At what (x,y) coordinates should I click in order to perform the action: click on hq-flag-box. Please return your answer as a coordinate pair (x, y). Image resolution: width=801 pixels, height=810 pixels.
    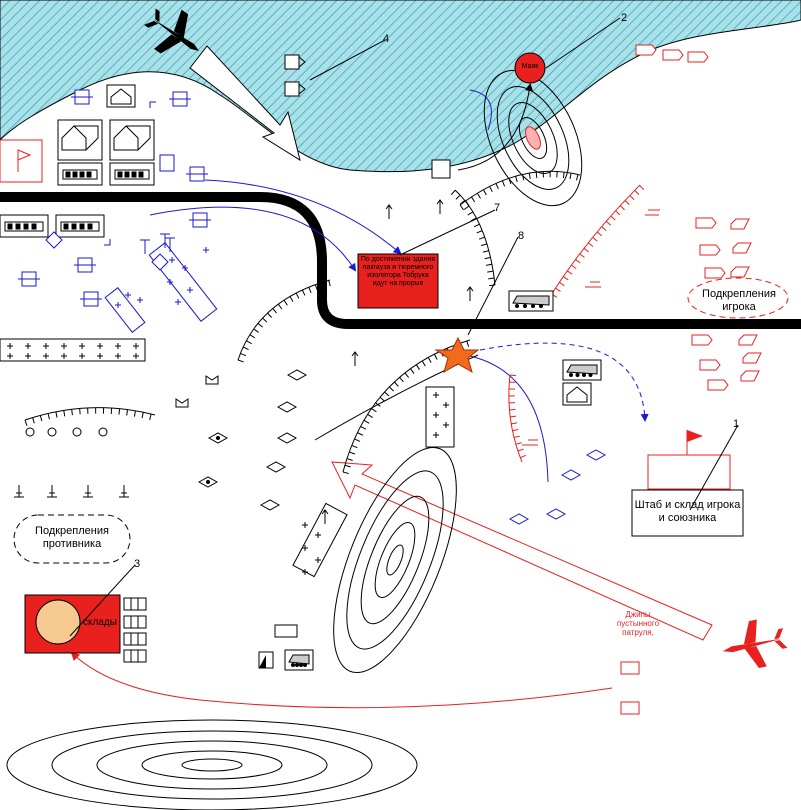
    Looking at the image, I should click on (689, 472).